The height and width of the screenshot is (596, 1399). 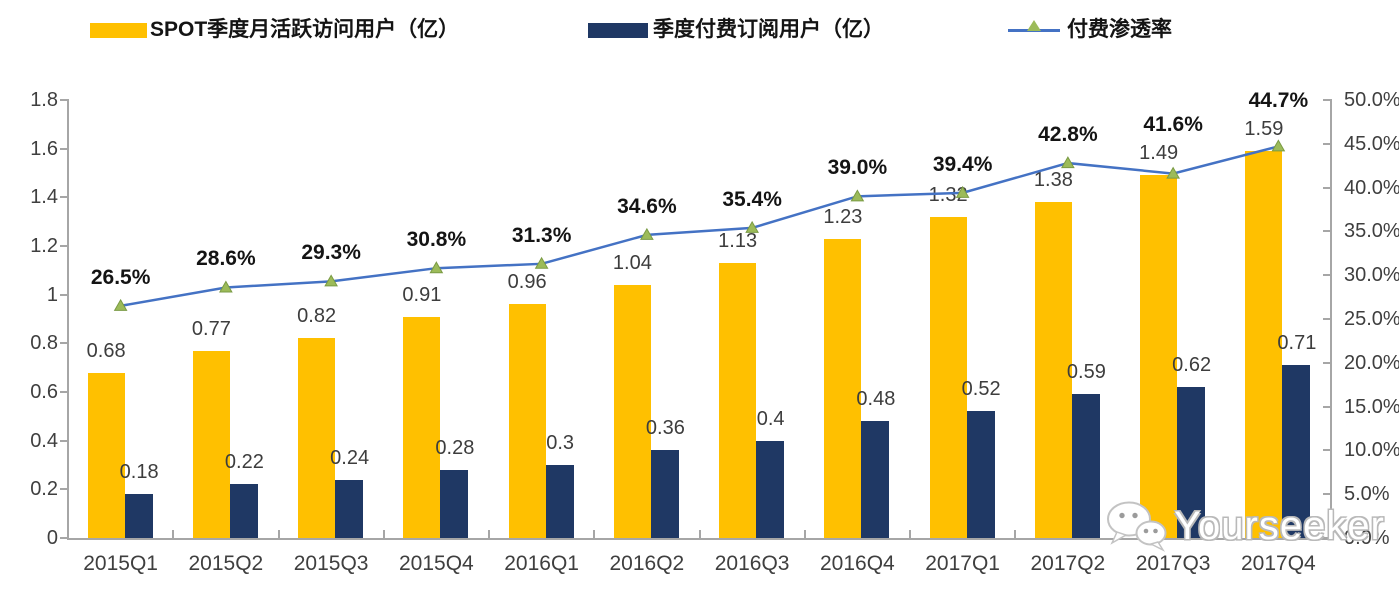 What do you see at coordinates (422, 294) in the screenshot?
I see `mau-value-label: 0.91` at bounding box center [422, 294].